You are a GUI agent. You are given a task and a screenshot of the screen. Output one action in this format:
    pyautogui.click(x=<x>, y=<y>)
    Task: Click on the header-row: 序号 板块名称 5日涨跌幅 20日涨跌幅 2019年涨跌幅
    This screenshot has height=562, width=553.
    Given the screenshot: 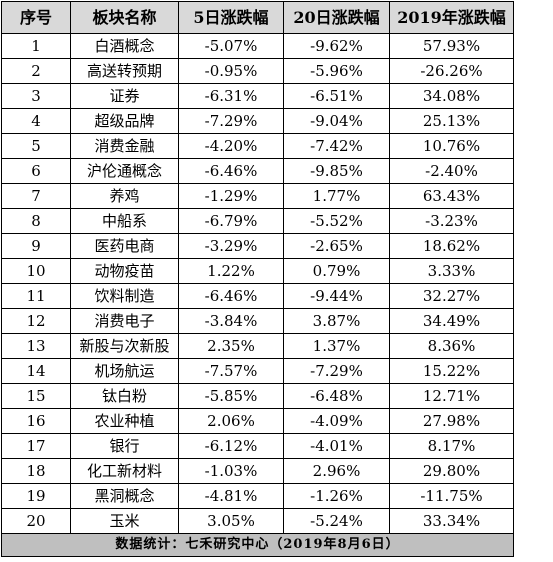 What is the action you would take?
    pyautogui.click(x=257, y=17)
    